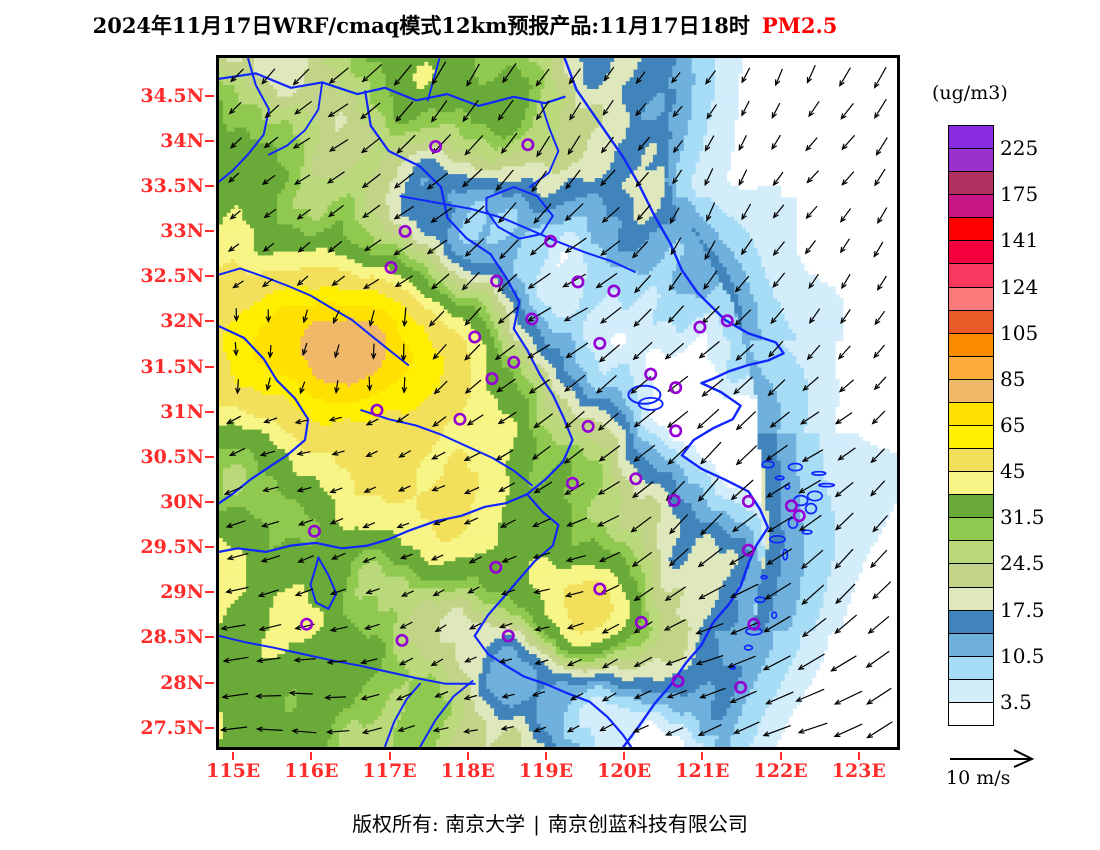 This screenshot has width=1100, height=850. What do you see at coordinates (1019, 148) in the screenshot?
I see `colorbar-tick-label: 225` at bounding box center [1019, 148].